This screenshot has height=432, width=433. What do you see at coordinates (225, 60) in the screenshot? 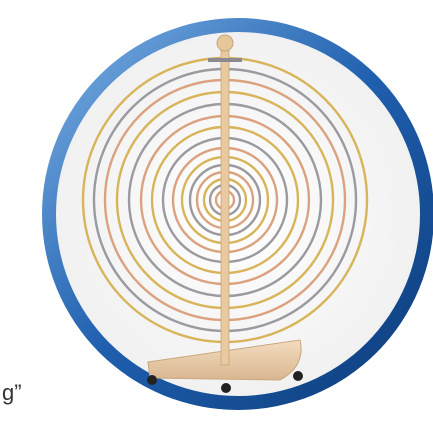
I see `stand-bracket` at bounding box center [225, 60].